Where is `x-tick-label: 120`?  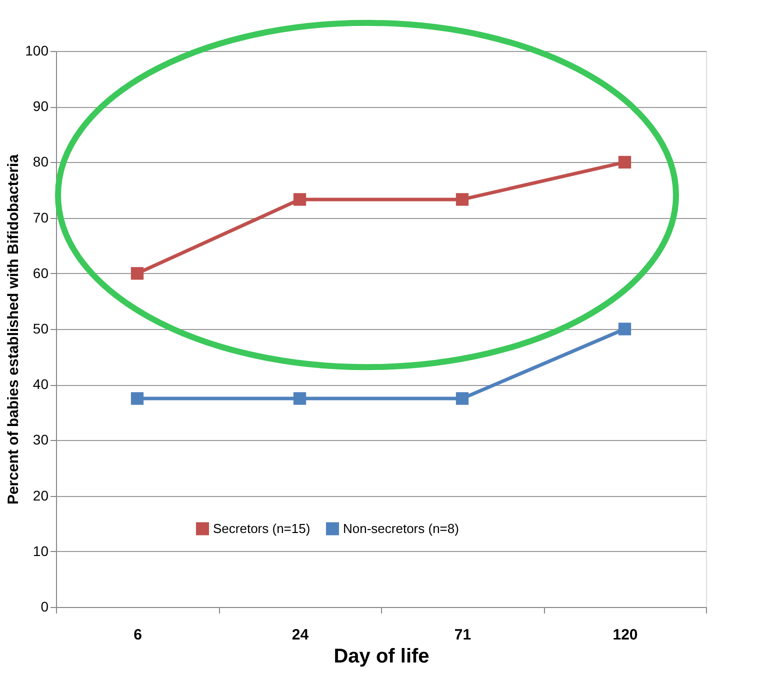 x-tick-label: 120 is located at coordinates (625, 635).